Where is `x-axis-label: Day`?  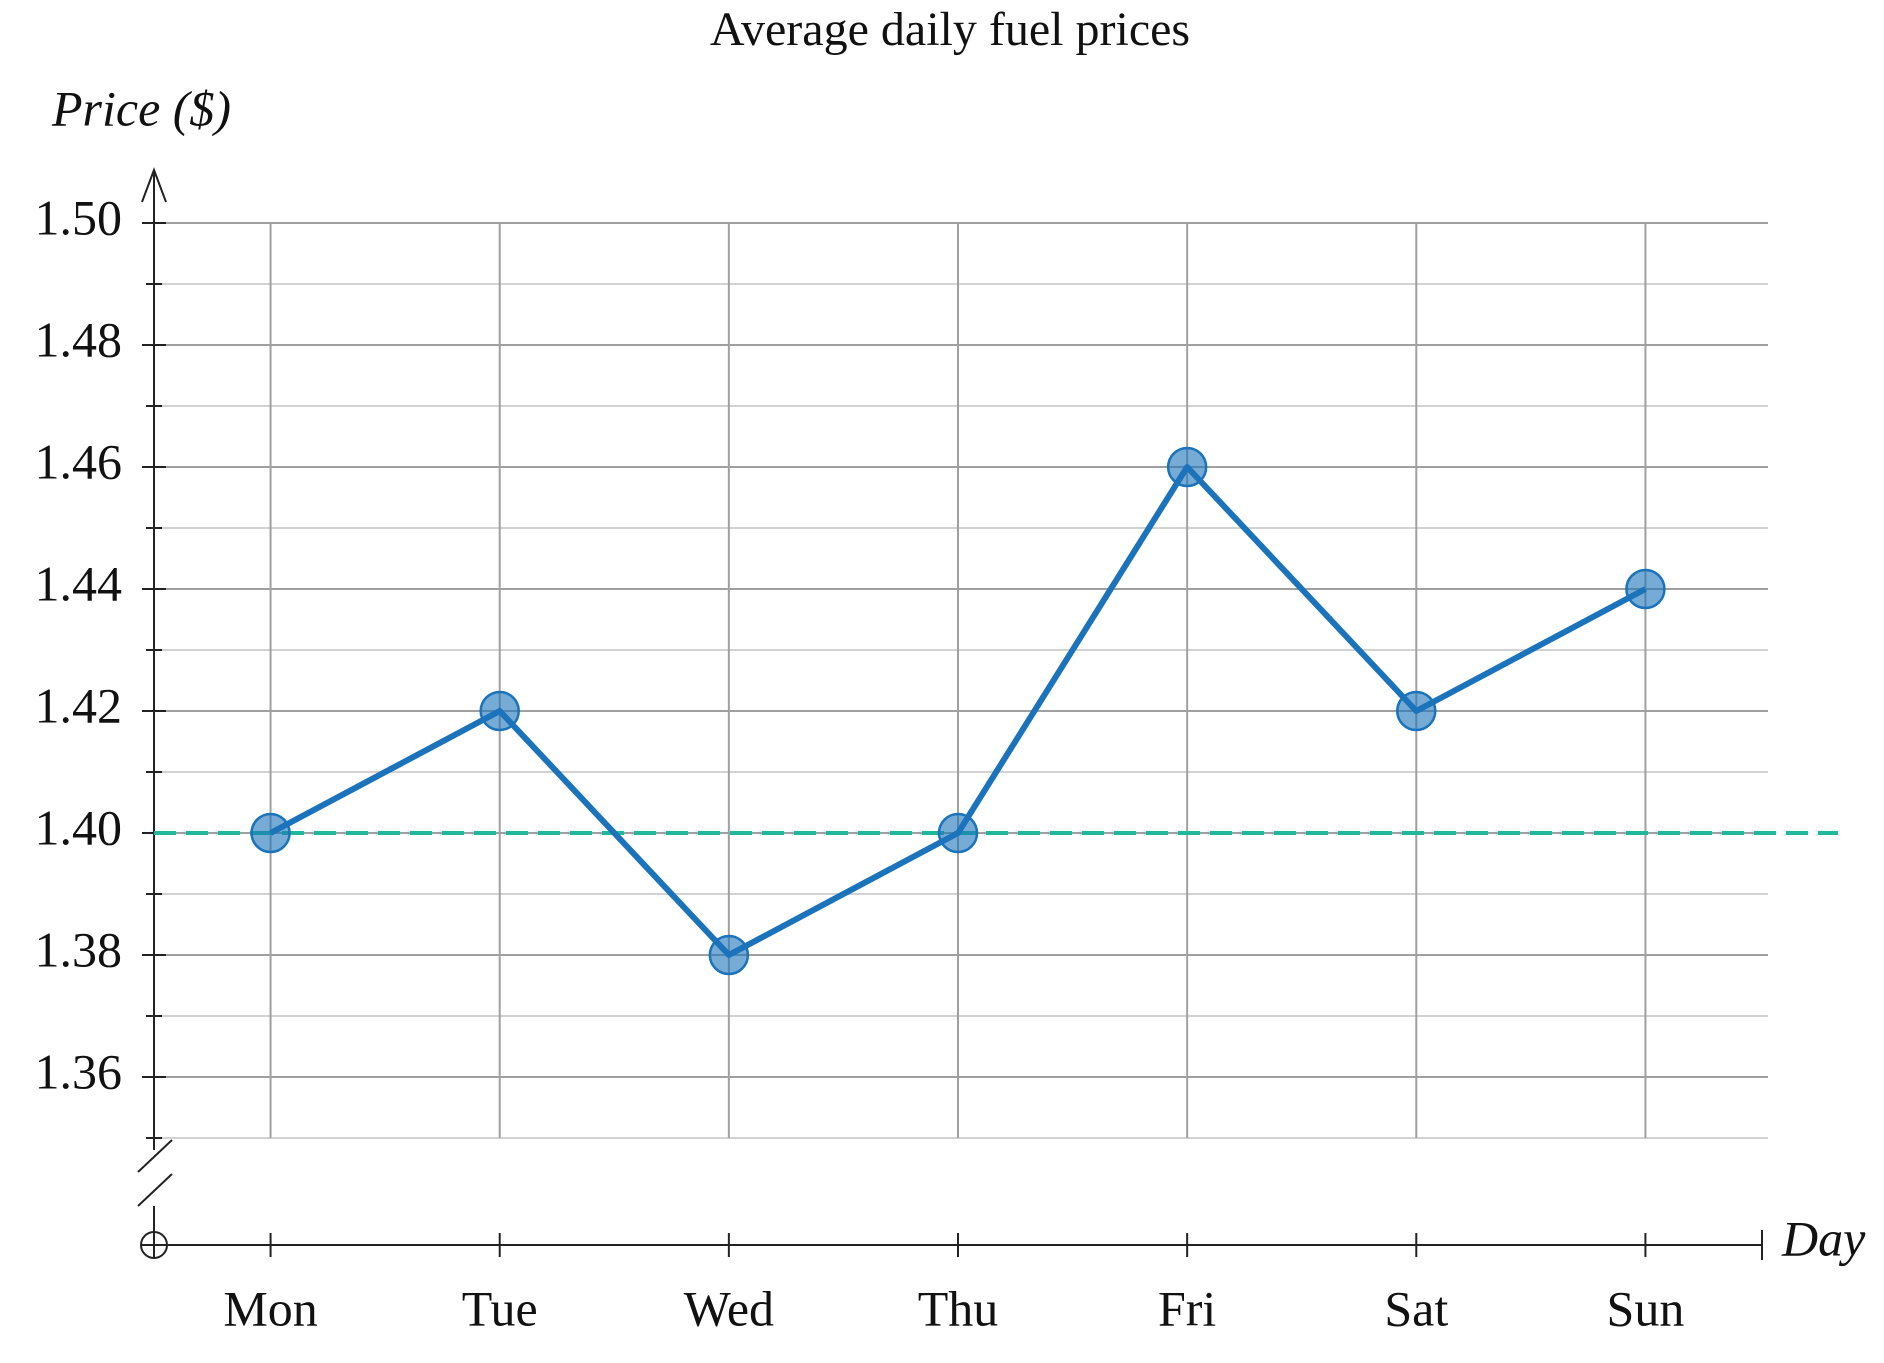 x-axis-label: Day is located at coordinates (1823, 1238).